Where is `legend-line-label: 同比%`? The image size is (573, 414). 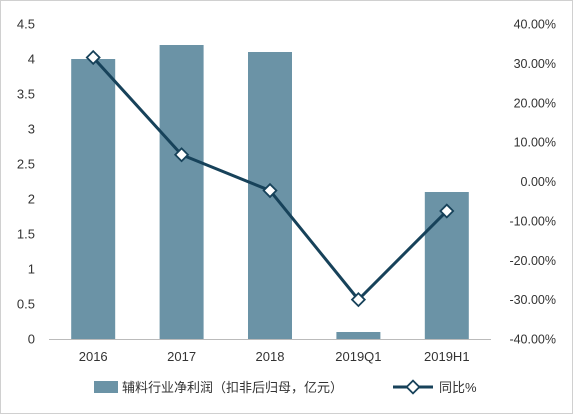 legend-line-label: 同比% is located at coordinates (458, 387).